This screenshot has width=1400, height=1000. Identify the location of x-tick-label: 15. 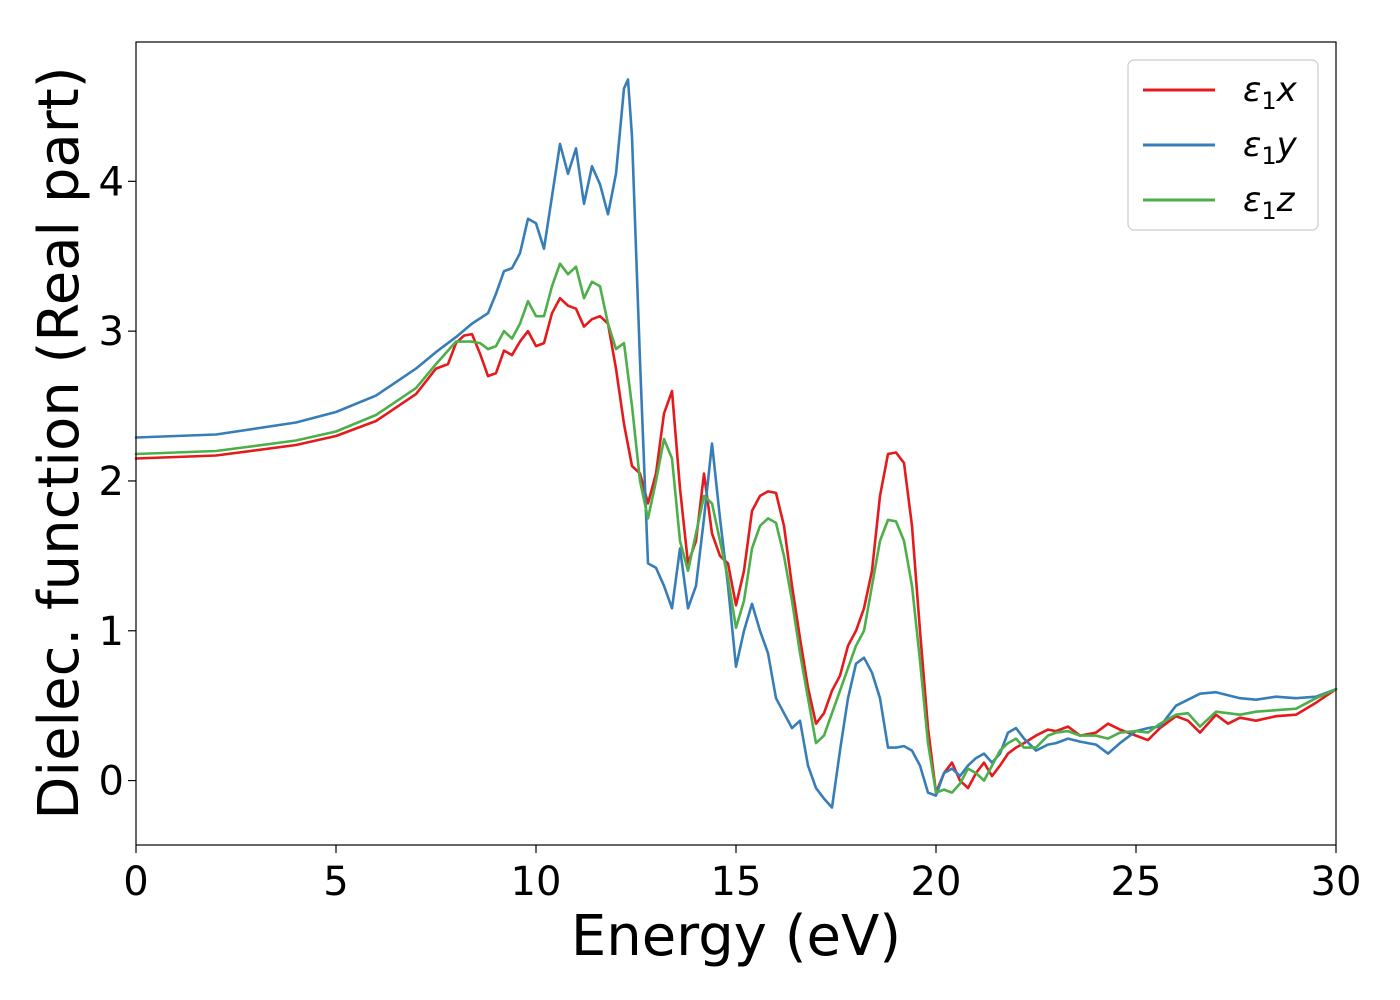
(736, 882).